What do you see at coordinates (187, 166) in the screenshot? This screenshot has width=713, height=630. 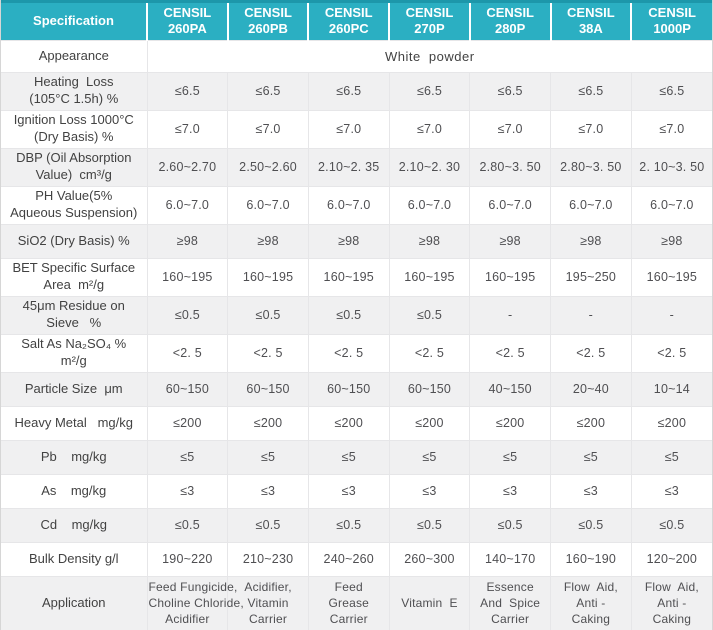 I see `value-cell: 2.60~2.70` at bounding box center [187, 166].